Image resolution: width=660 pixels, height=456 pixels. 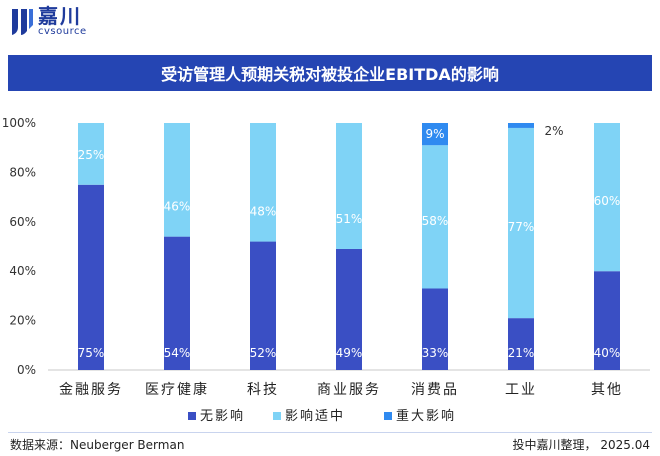 What do you see at coordinates (349, 390) in the screenshot?
I see `x-tick-label: 商业服务` at bounding box center [349, 390].